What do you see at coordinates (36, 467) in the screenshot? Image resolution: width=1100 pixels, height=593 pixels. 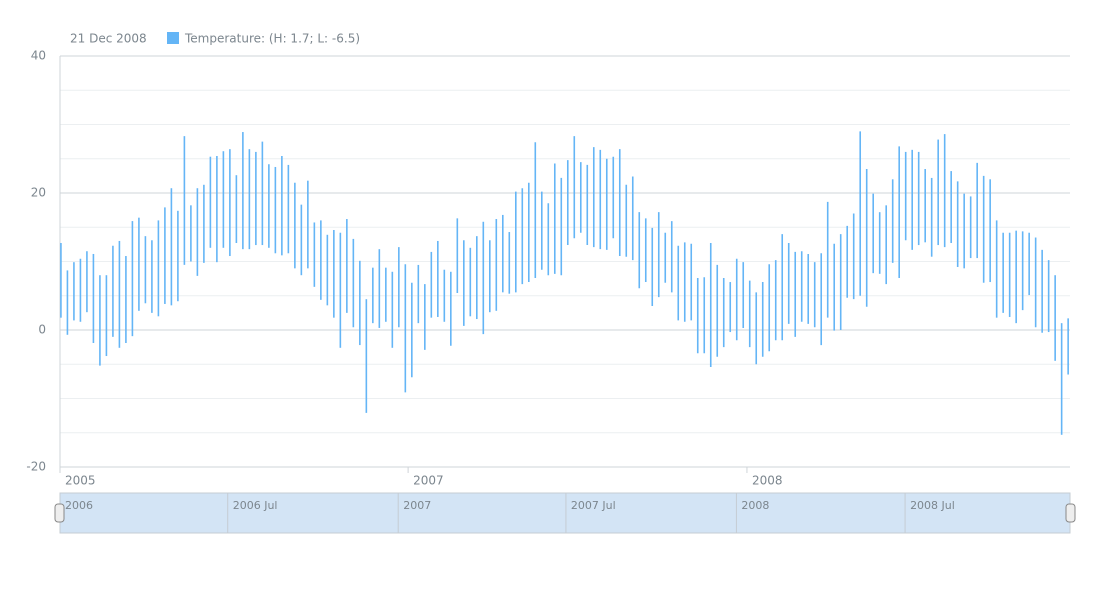 I see `y-tick-label: -20` at bounding box center [36, 467].